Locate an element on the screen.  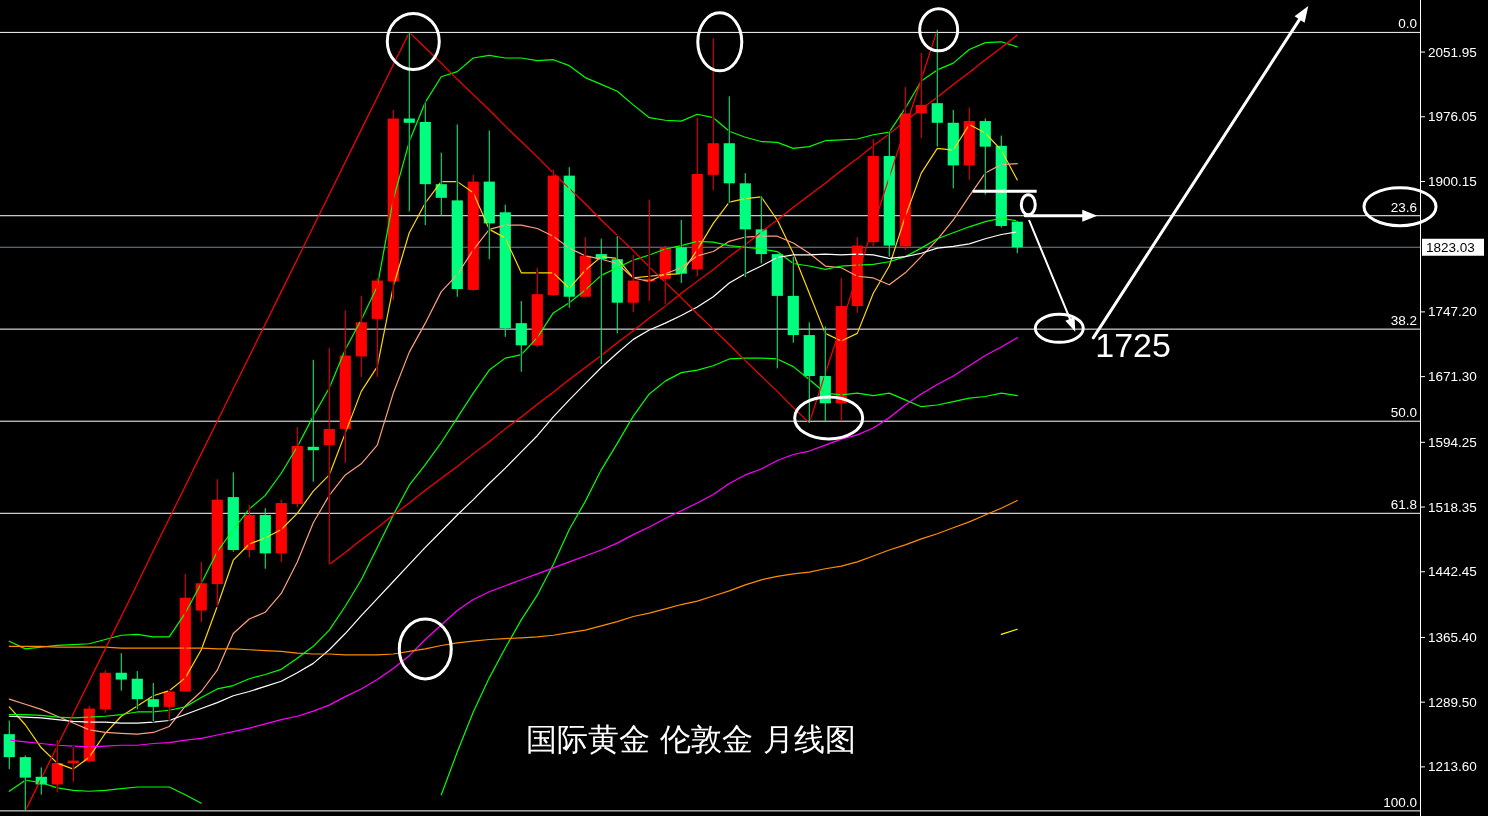
y-tick-label: 1900.15 is located at coordinates (1452, 181).